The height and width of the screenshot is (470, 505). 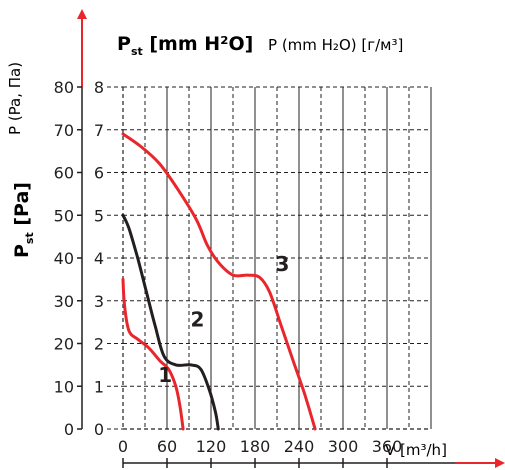 What do you see at coordinates (99, 301) in the screenshot?
I see `y-tick-label-mm: 3` at bounding box center [99, 301].